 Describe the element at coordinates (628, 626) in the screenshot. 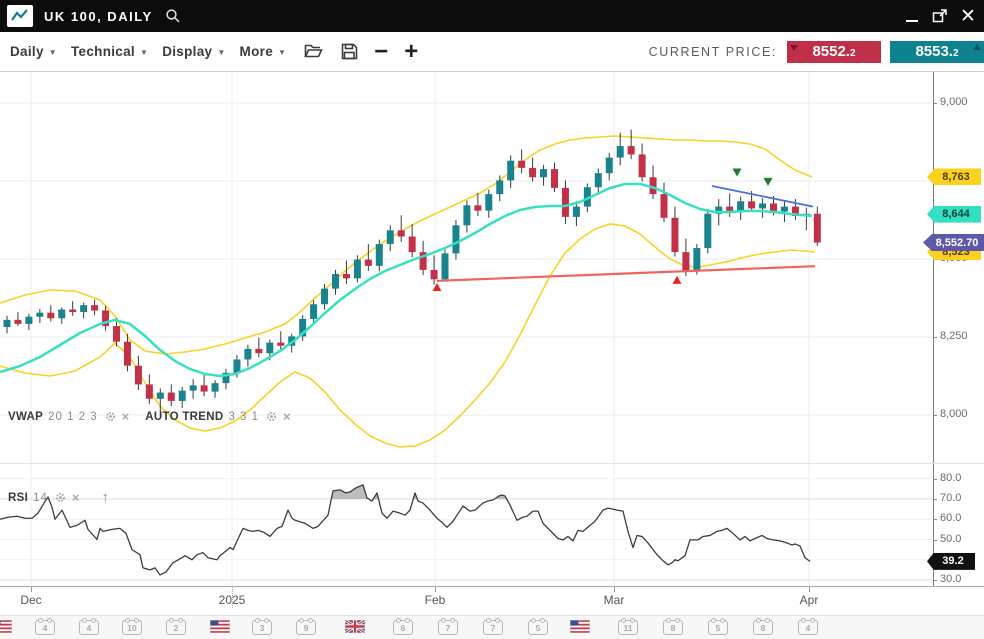

I see `calendar-date-icon: 11` at that location.